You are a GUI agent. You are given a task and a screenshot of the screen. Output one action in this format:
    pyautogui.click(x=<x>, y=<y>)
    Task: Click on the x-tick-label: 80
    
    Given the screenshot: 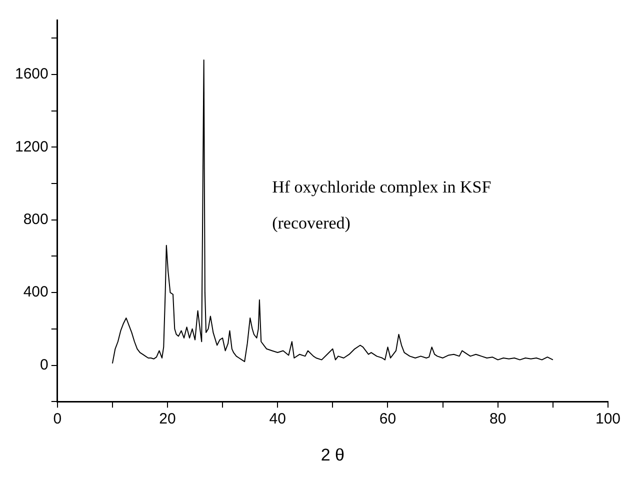 What is the action you would take?
    pyautogui.click(x=498, y=419)
    